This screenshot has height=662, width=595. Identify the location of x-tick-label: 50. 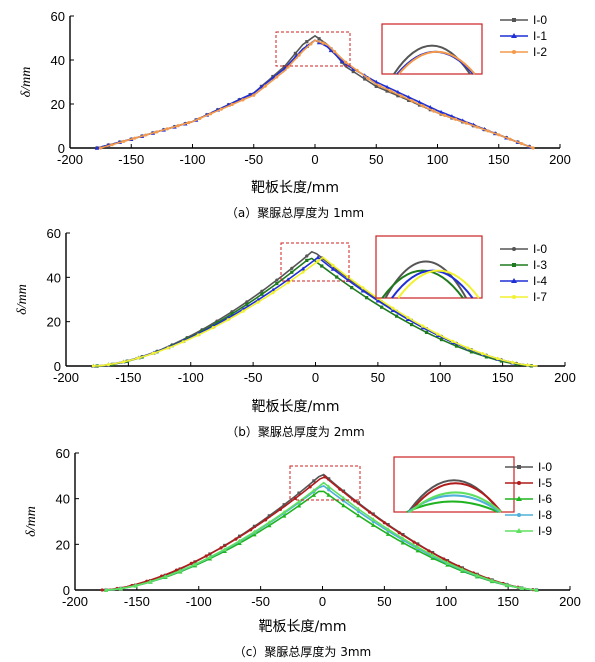
(378, 377).